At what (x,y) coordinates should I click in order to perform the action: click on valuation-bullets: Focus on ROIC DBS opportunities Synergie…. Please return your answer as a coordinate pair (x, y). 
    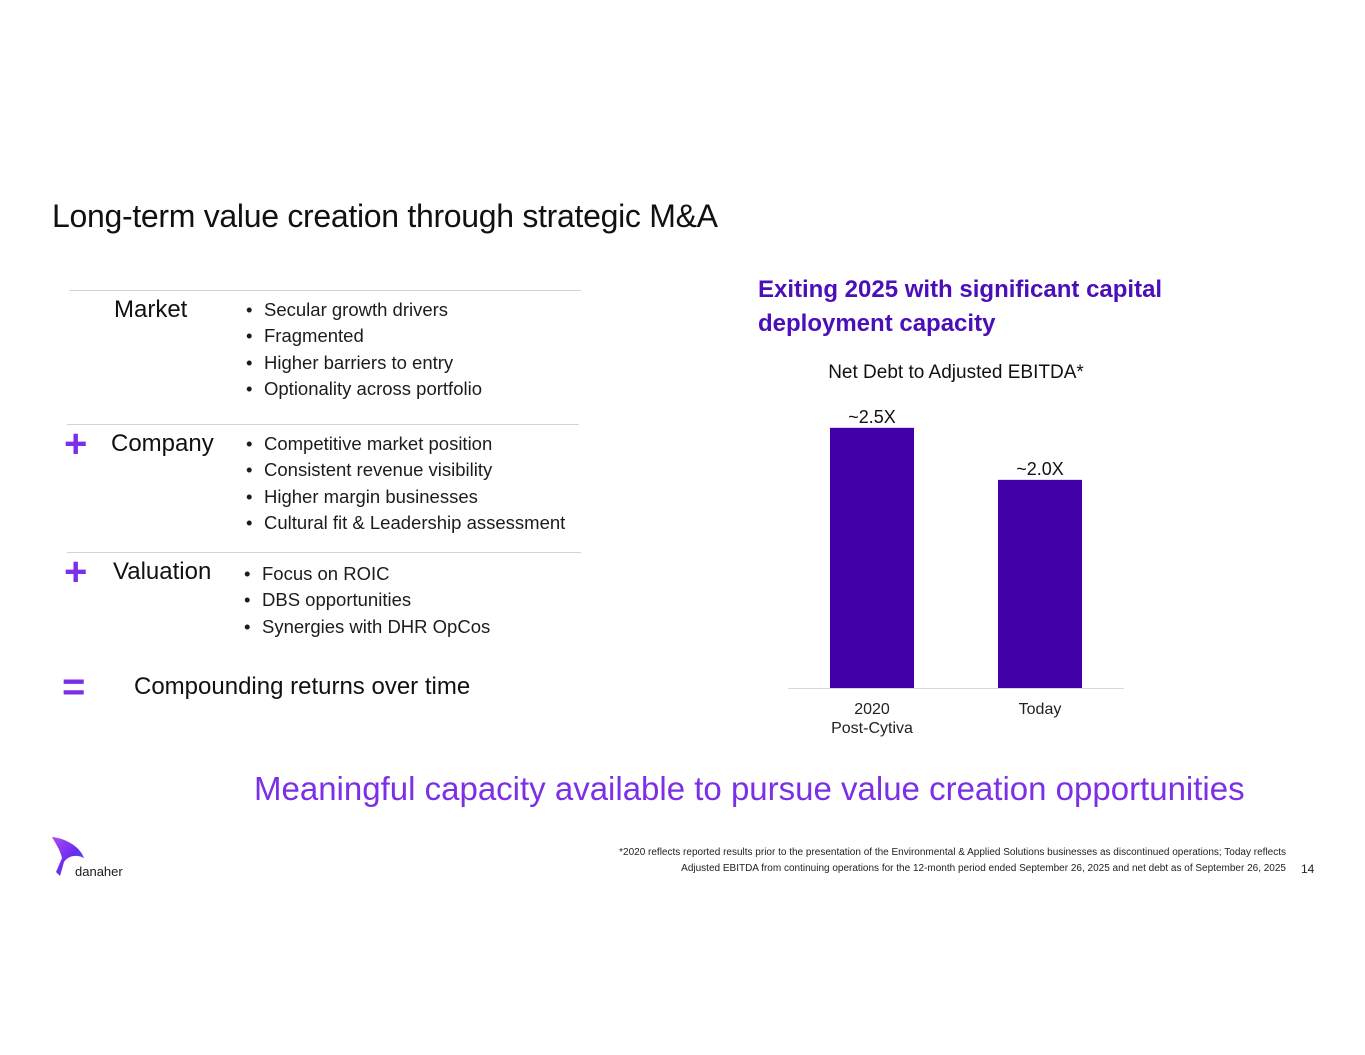
    Looking at the image, I should click on (366, 600).